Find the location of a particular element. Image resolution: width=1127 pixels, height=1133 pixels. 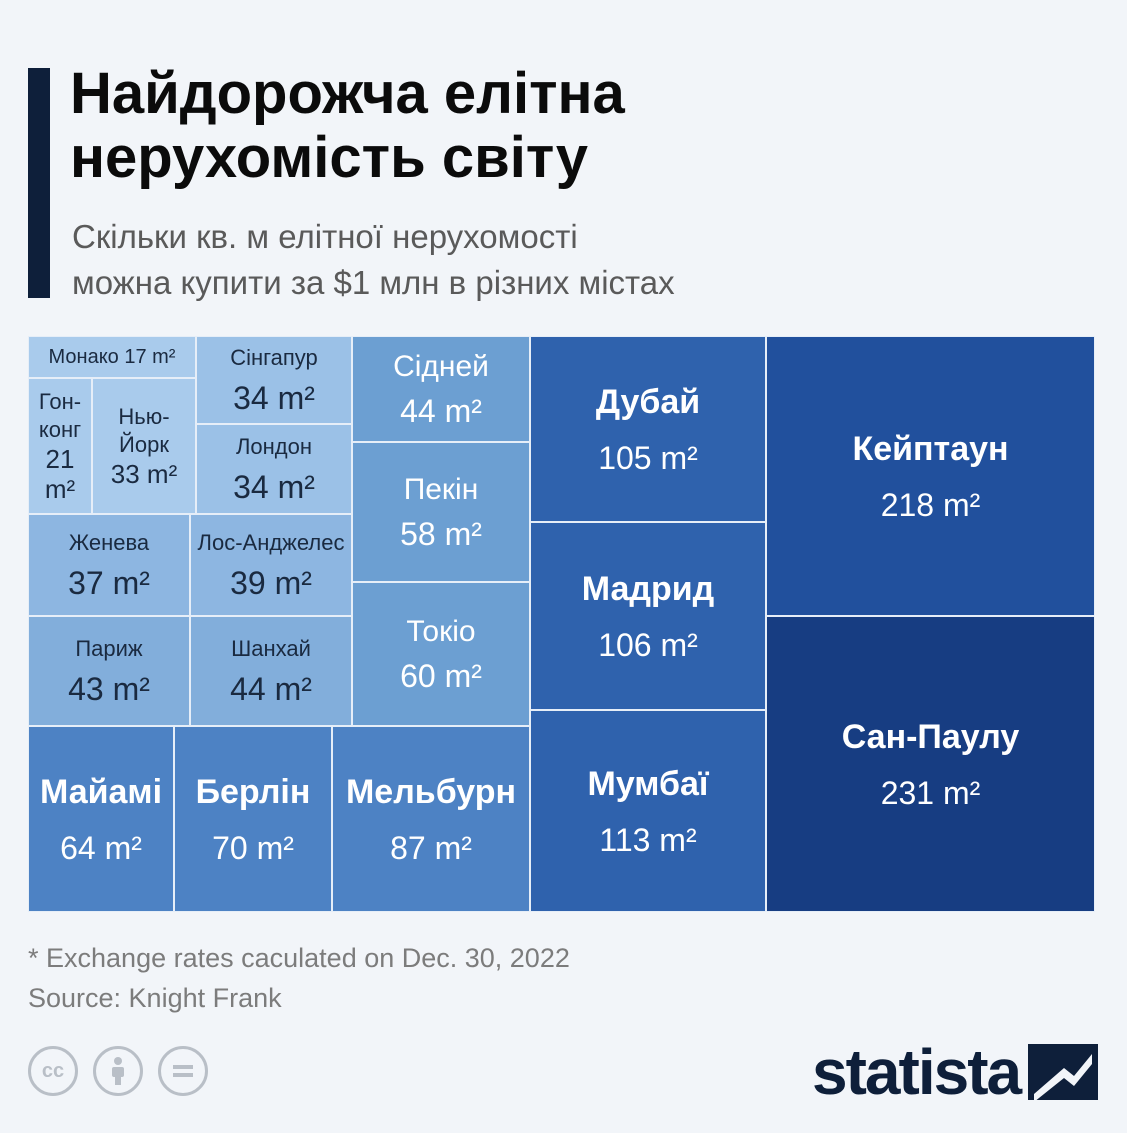

cell-value: 60 m² is located at coordinates (441, 676).